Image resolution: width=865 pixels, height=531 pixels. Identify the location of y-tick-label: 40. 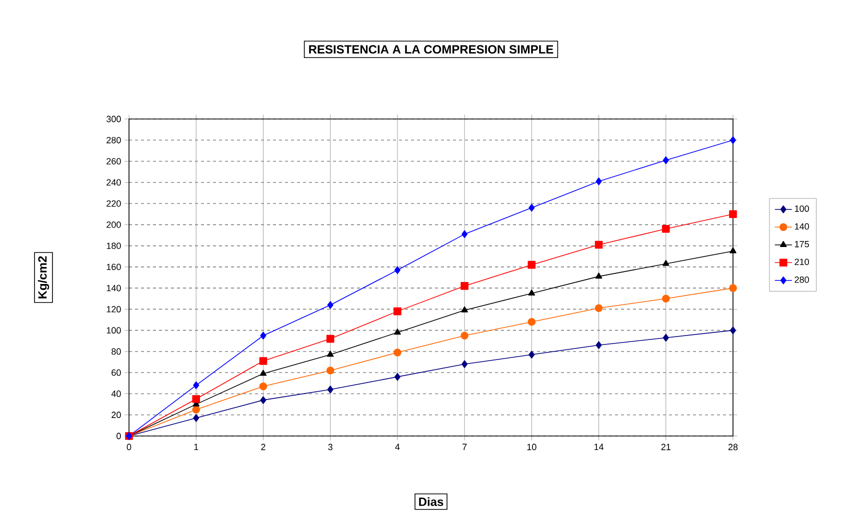
(116, 393).